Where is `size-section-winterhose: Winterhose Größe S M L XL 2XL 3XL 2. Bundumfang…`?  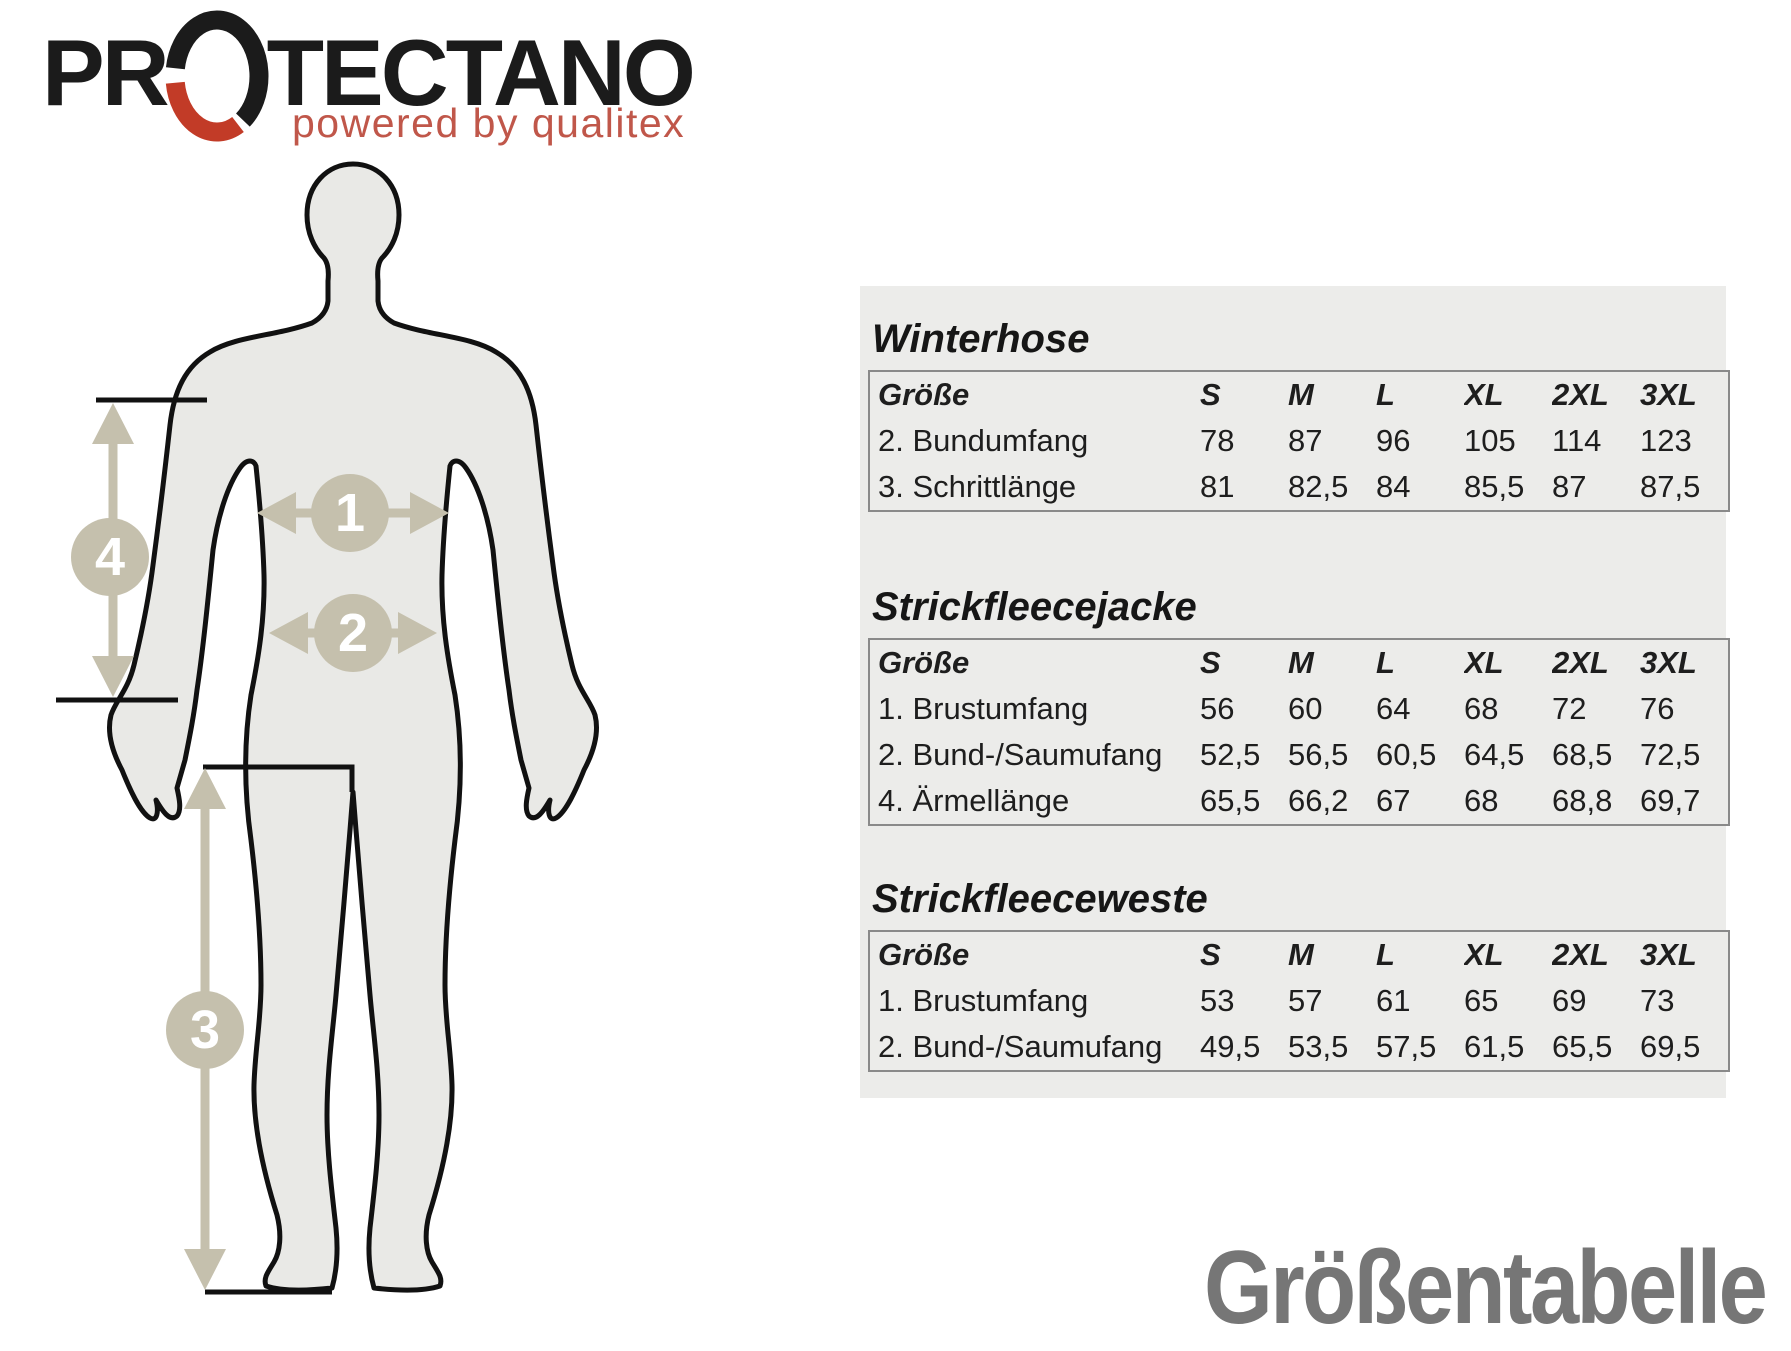
size-section-winterhose: Winterhose Größe S M L XL 2XL 3XL 2. Bundumfang… is located at coordinates (1299, 399).